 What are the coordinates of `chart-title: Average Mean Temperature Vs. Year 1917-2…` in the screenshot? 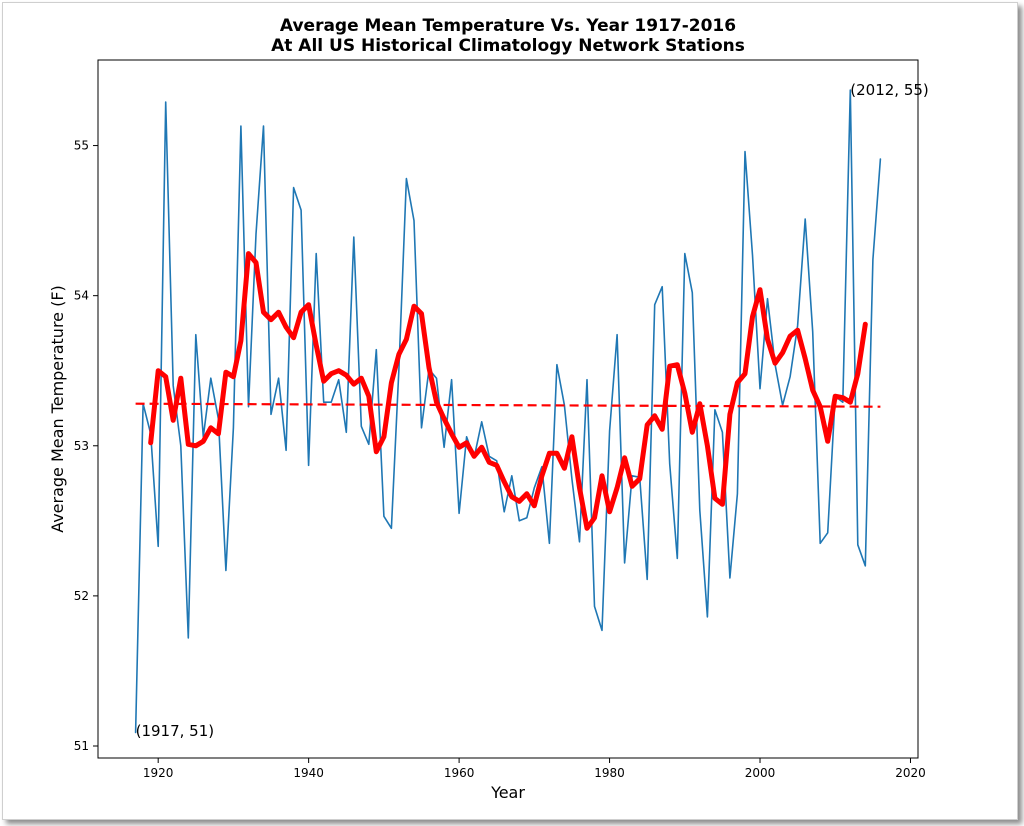 It's located at (508, 26).